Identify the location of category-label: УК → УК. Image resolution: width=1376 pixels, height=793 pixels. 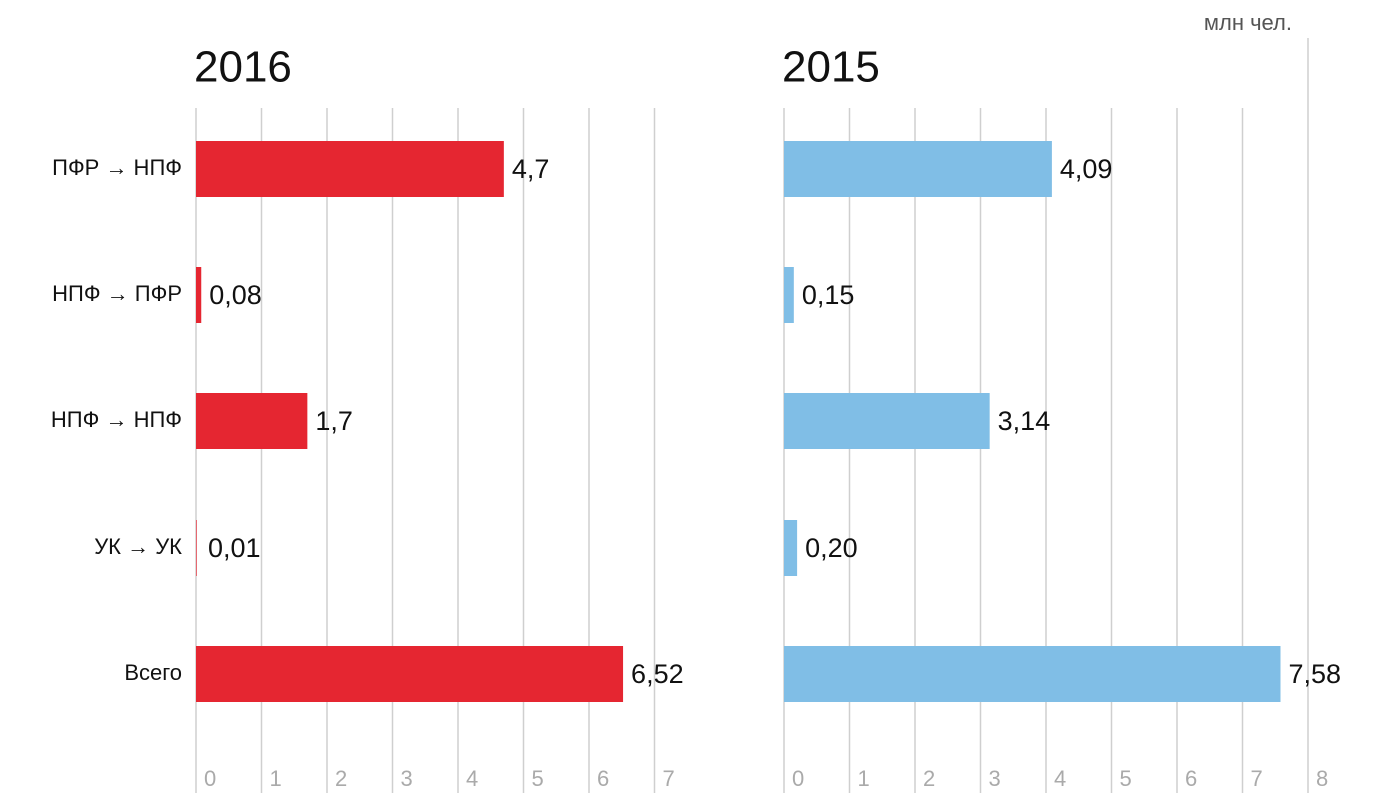
(138, 546).